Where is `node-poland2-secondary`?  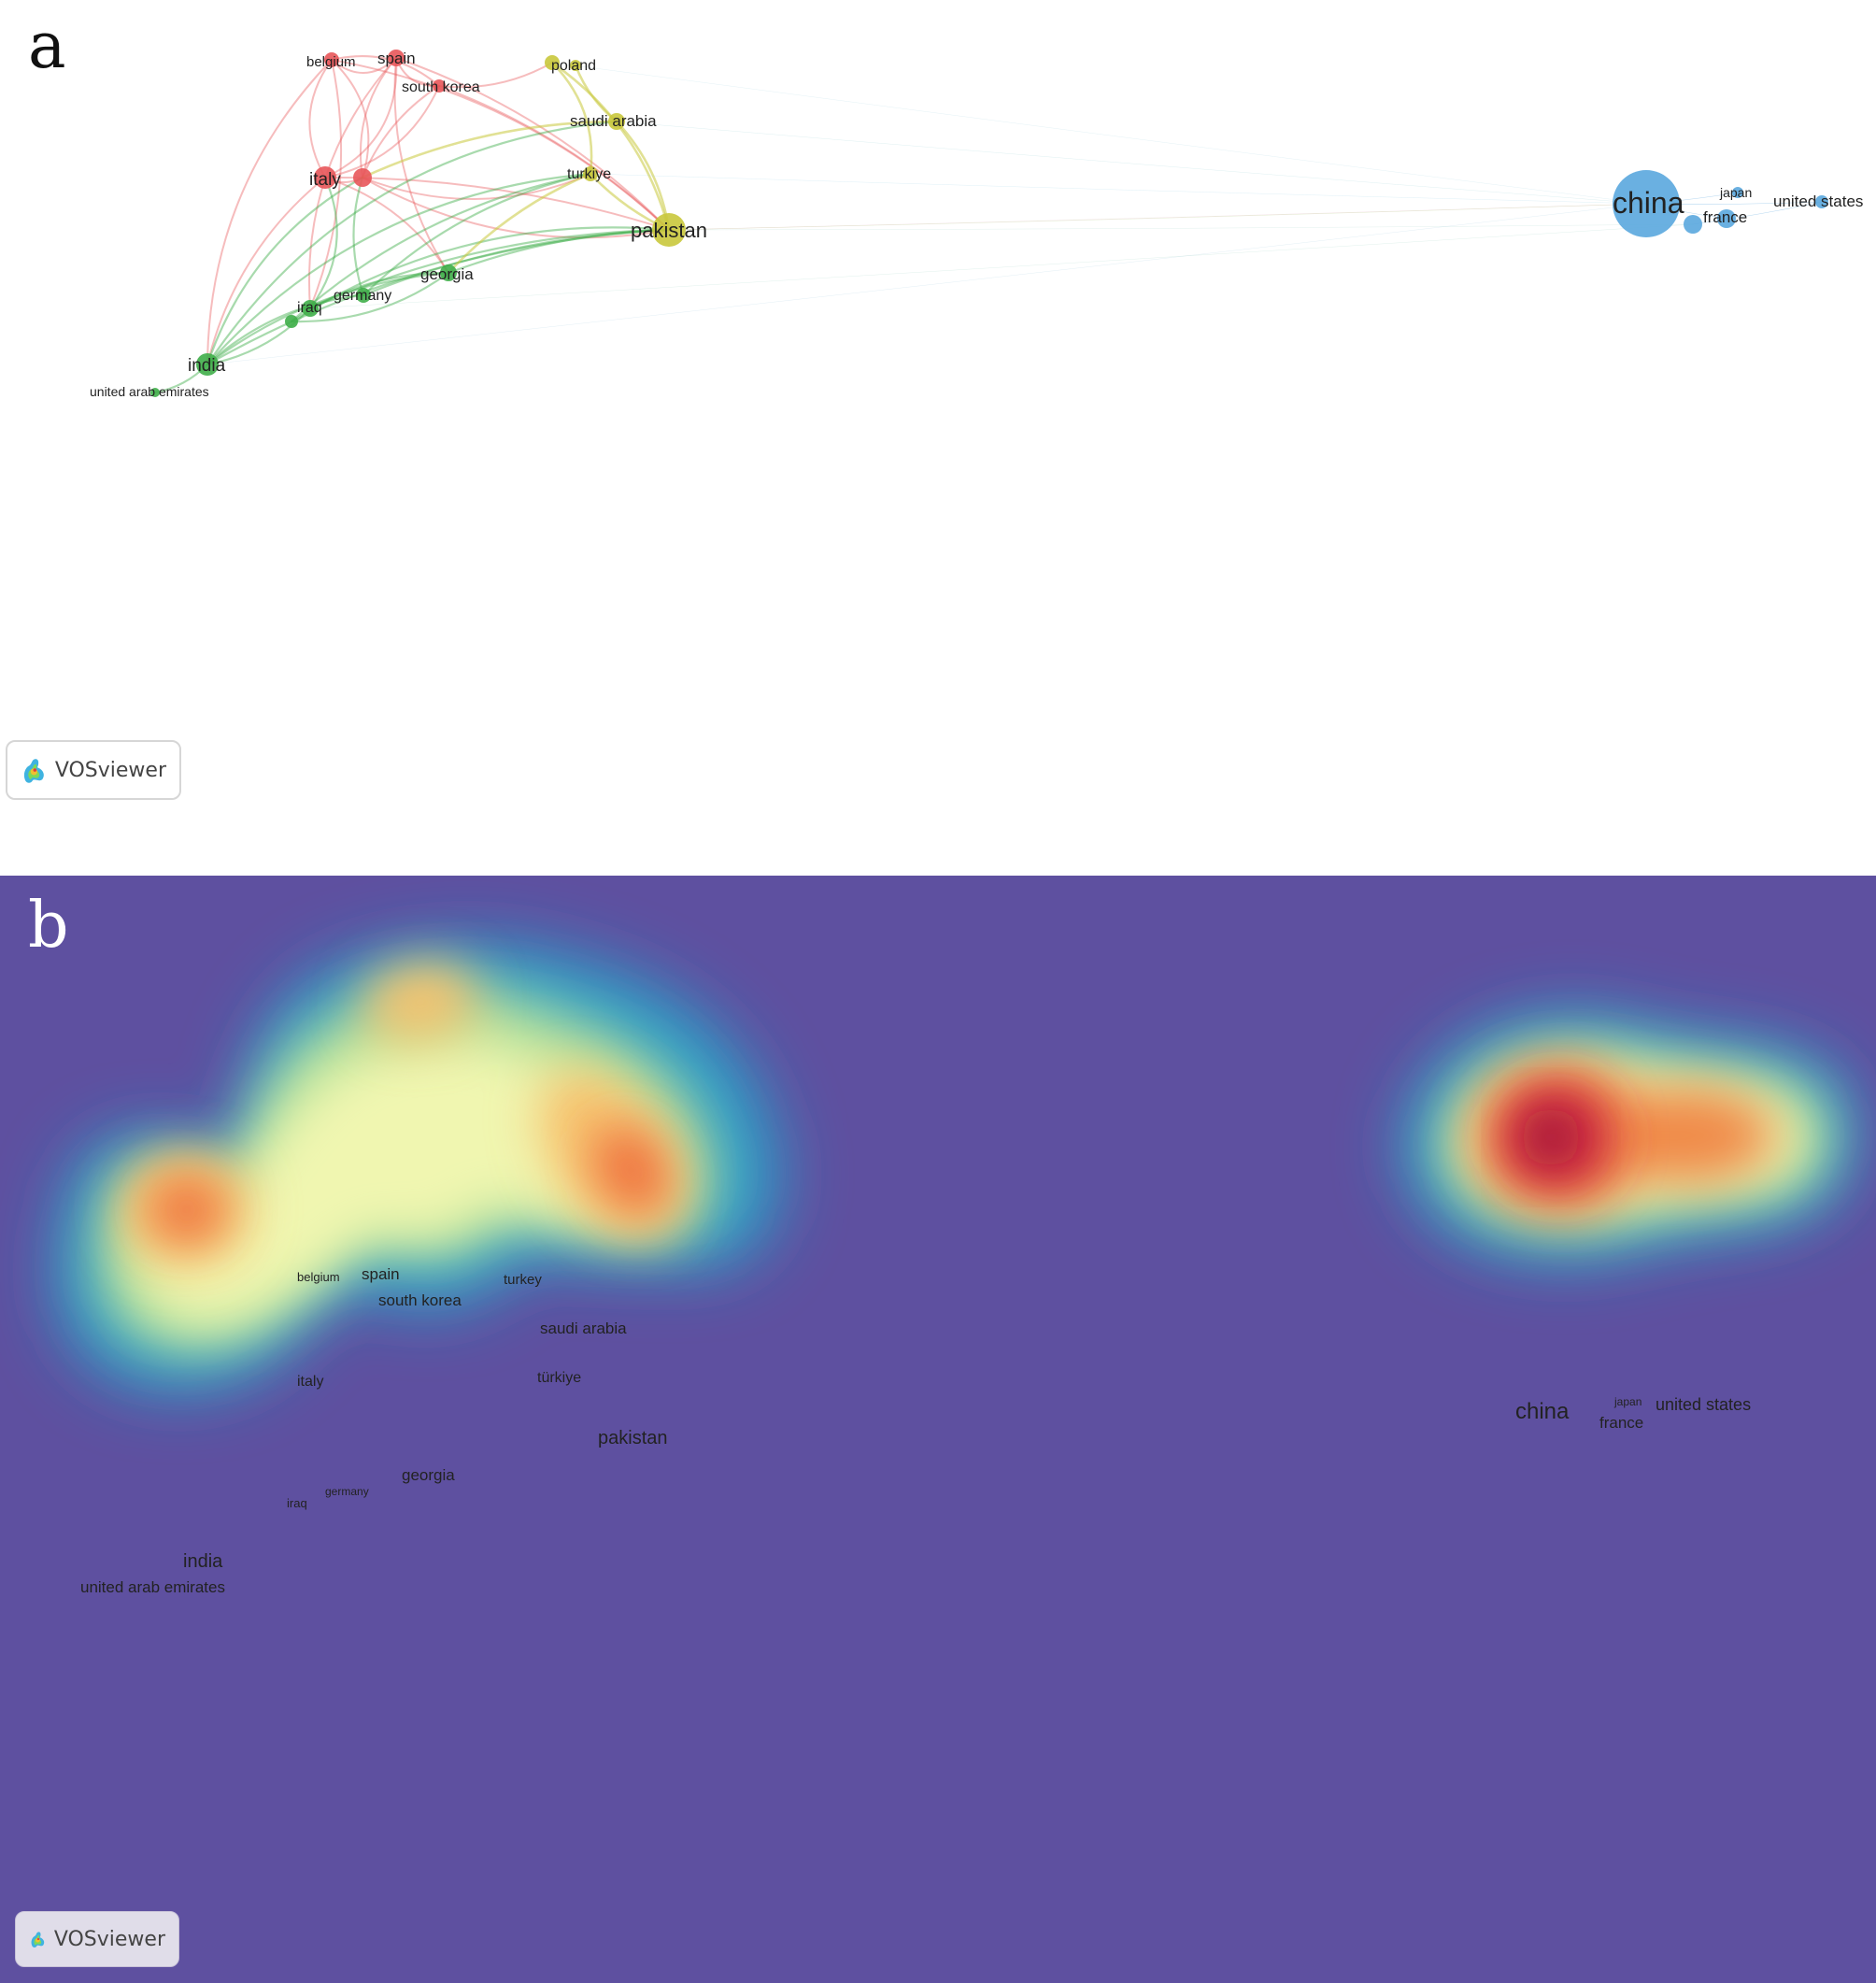
node-poland2-secondary is located at coordinates (576, 65).